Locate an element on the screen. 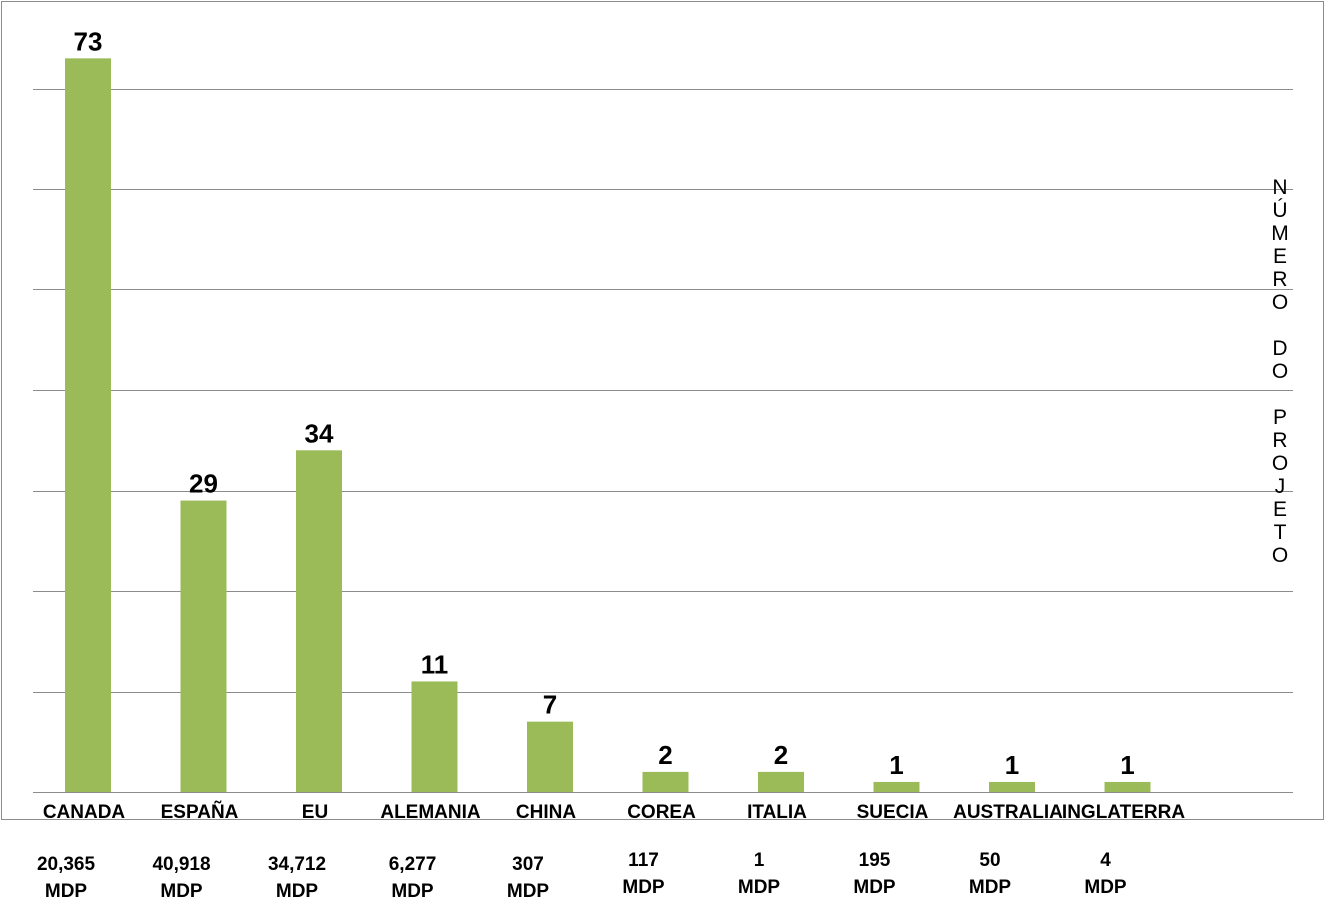  category-label: CHINA is located at coordinates (546, 812).